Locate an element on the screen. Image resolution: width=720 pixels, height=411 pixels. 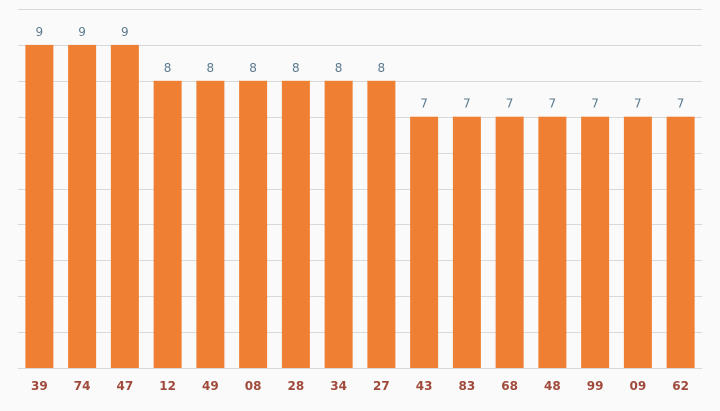
category-label: 34 is located at coordinates (338, 386).